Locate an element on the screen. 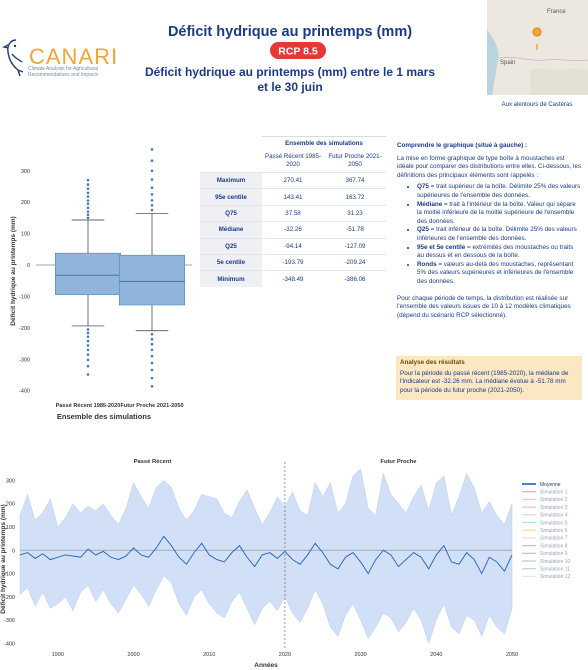 The height and width of the screenshot is (670, 588). table-row: Q75 37.58 31.23 is located at coordinates (293, 213).